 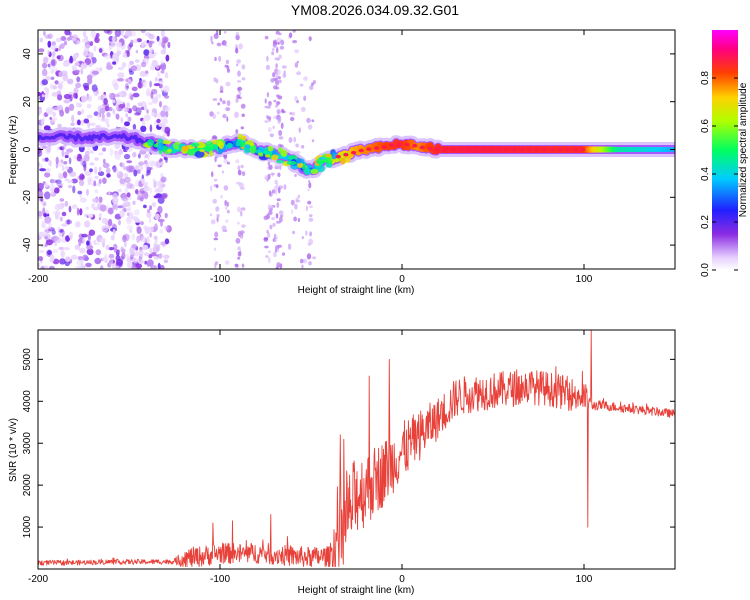 What do you see at coordinates (27, 359) in the screenshot?
I see `y-tick-label: 5000` at bounding box center [27, 359].